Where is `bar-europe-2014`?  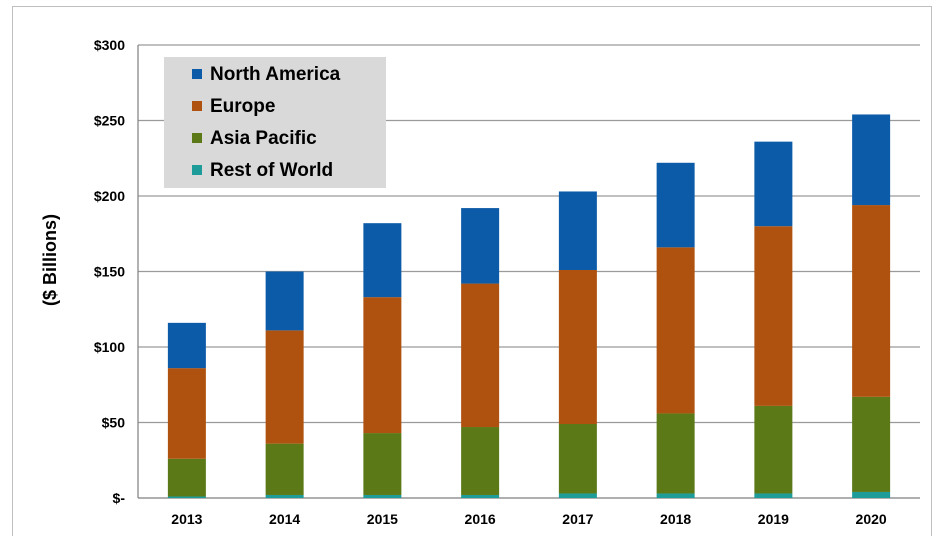
bar-europe-2014 is located at coordinates (284, 387).